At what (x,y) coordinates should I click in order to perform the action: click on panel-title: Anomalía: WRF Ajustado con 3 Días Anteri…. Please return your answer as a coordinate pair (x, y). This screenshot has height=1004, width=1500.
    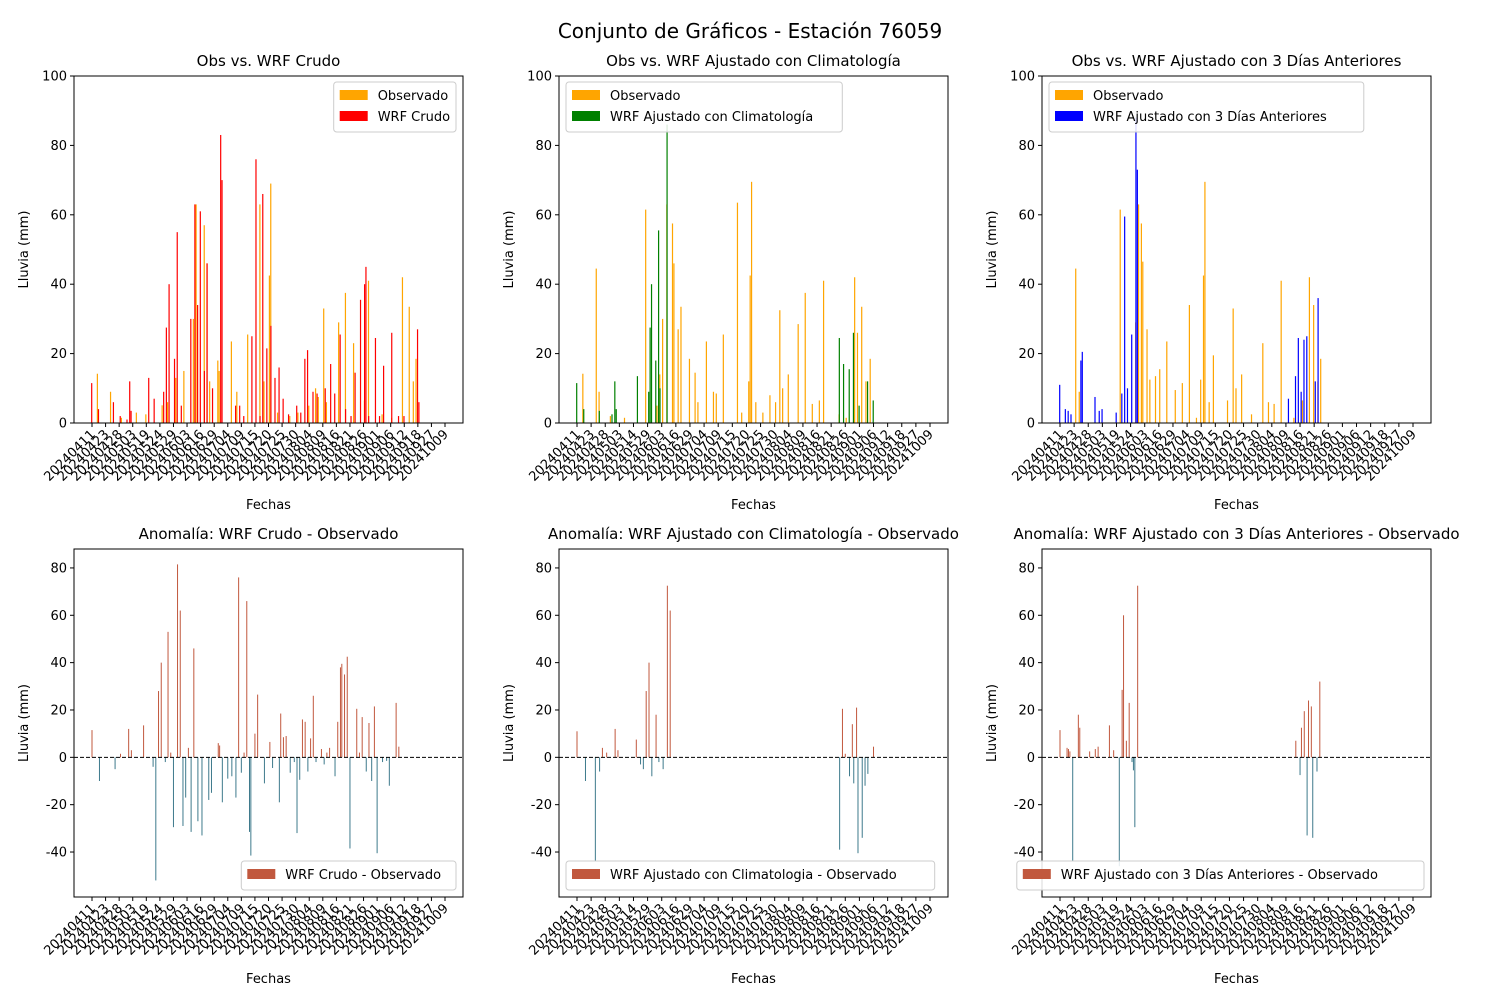
    Looking at the image, I should click on (1236, 534).